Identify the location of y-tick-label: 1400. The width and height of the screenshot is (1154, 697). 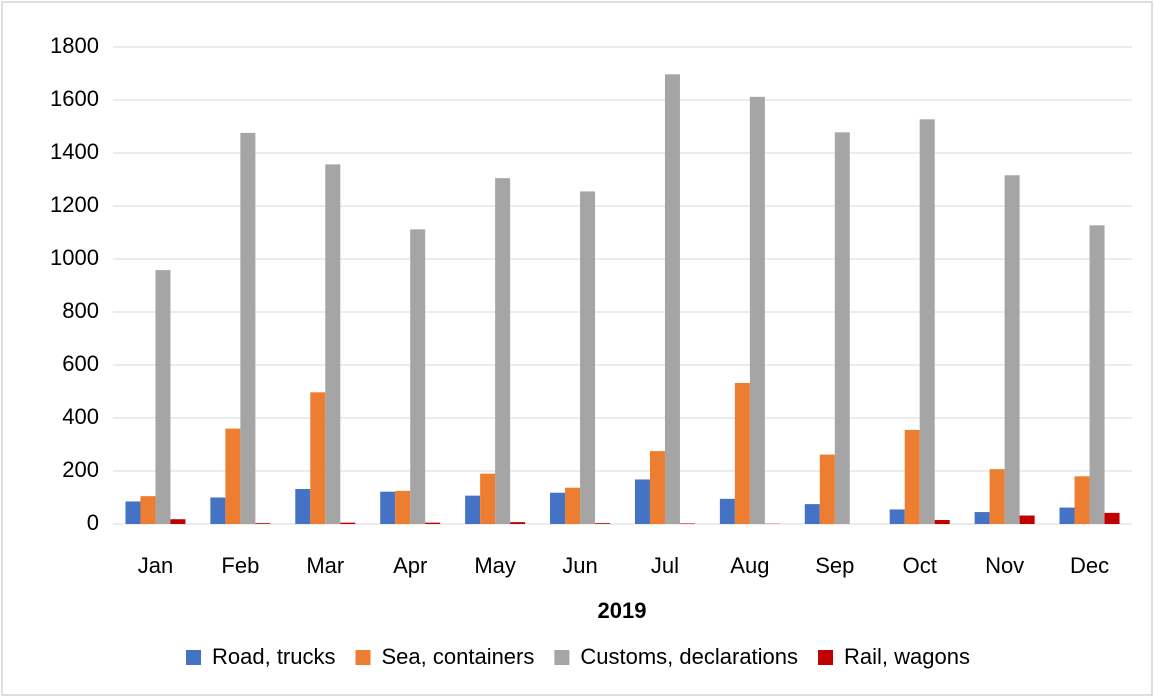
(74, 151).